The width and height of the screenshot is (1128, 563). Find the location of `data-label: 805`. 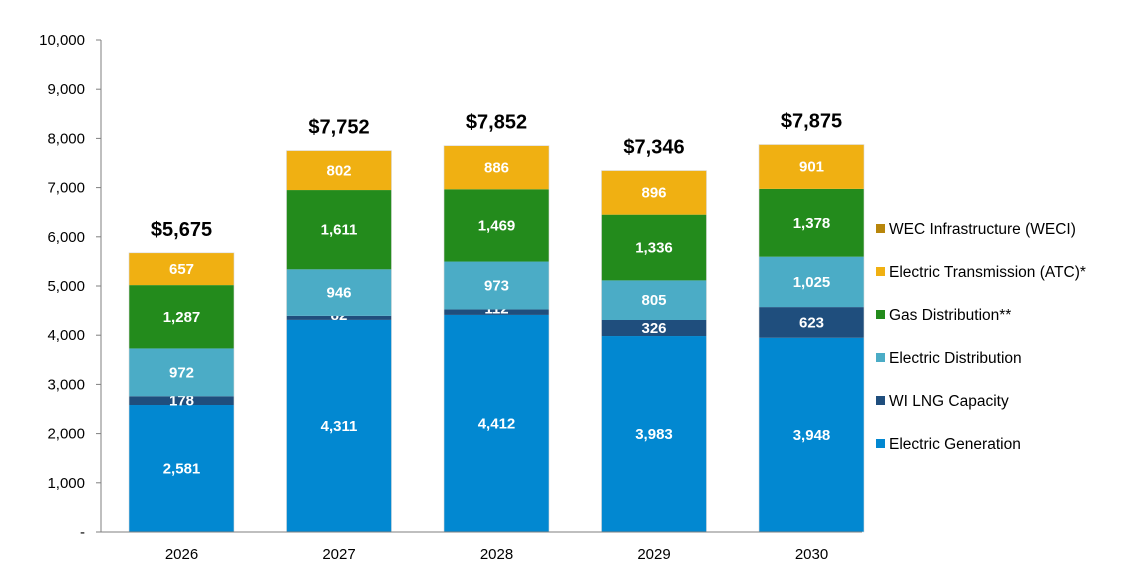

data-label: 805 is located at coordinates (653, 300).